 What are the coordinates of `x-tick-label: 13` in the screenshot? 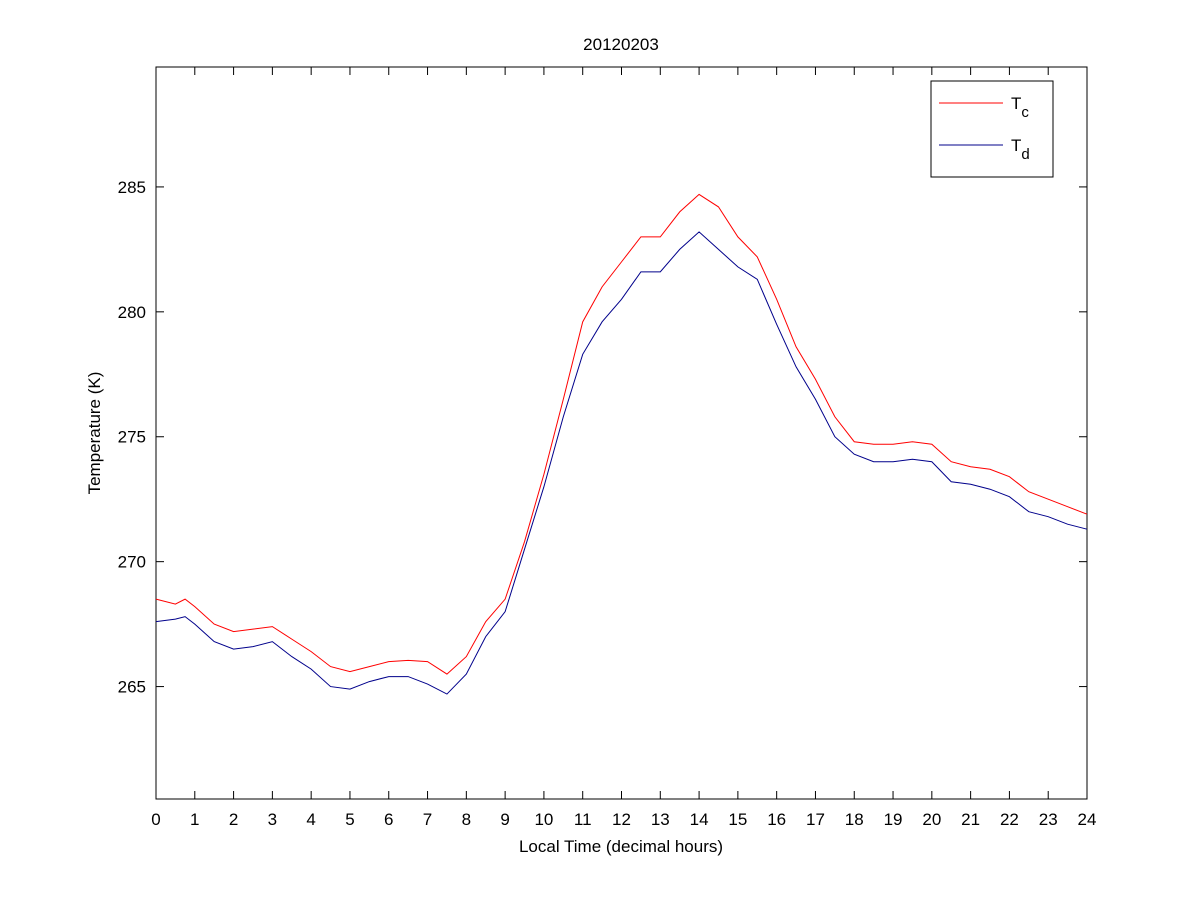 It's located at (660, 819).